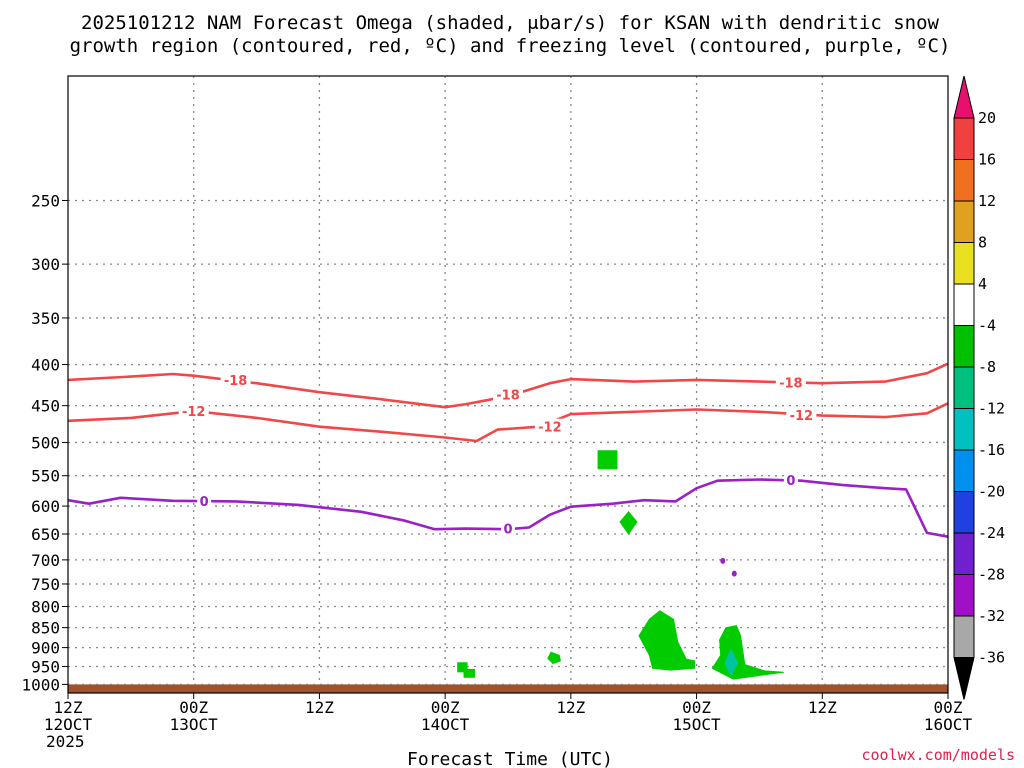  I want to click on x-tick-label-5-line-1: 00Z, so click(696, 707).